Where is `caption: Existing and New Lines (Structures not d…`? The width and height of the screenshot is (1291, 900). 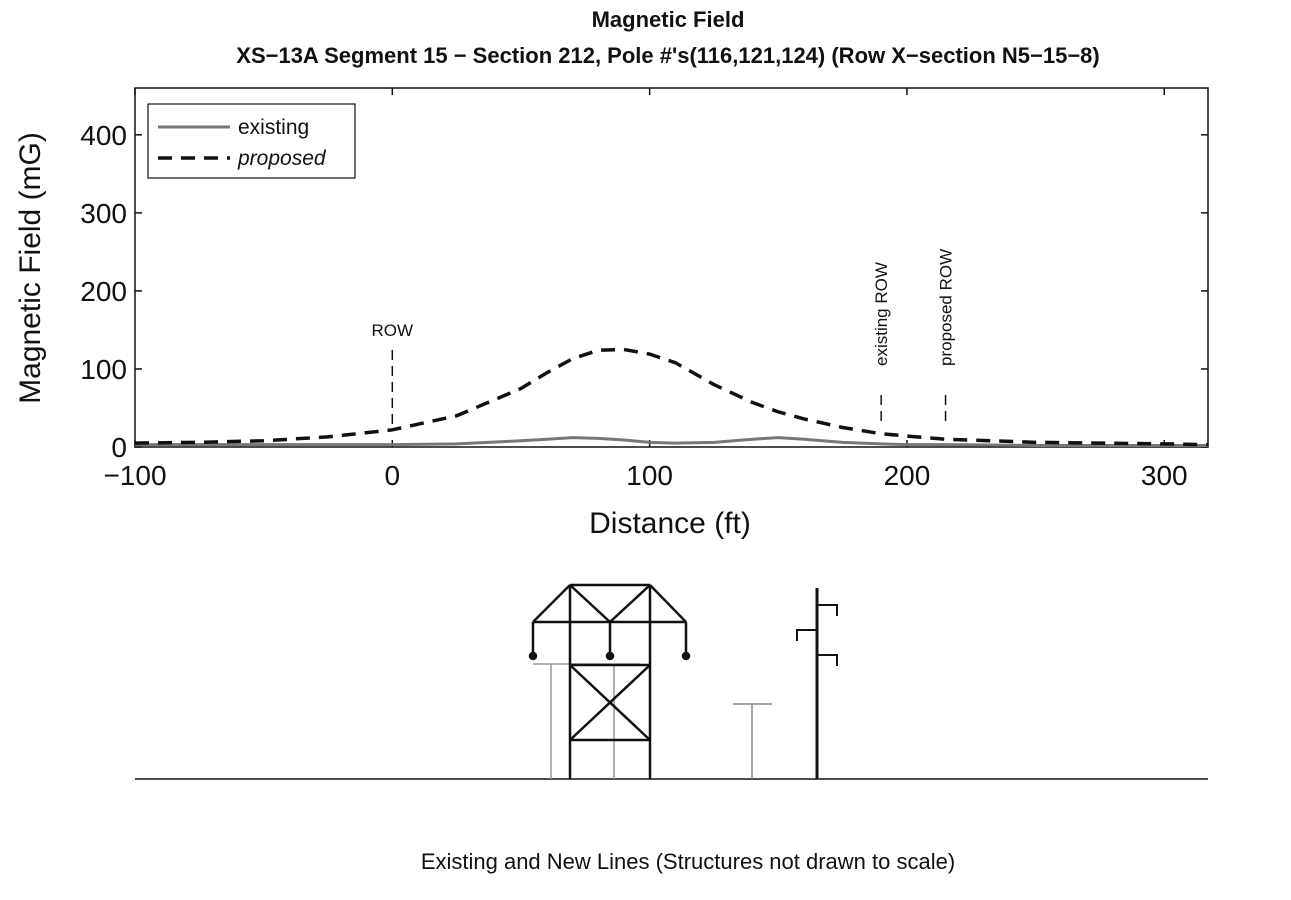 caption: Existing and New Lines (Structures not d… is located at coordinates (688, 861).